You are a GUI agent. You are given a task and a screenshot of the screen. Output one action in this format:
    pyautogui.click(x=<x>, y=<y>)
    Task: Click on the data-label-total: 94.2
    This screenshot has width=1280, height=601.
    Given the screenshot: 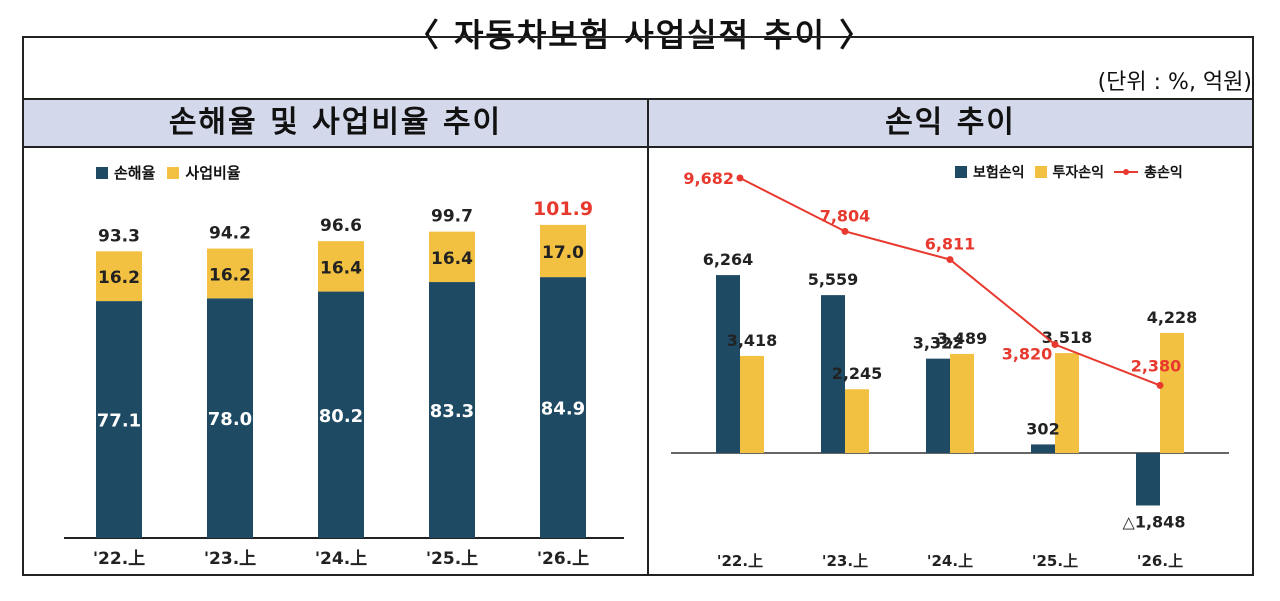 What is the action you would take?
    pyautogui.click(x=230, y=234)
    